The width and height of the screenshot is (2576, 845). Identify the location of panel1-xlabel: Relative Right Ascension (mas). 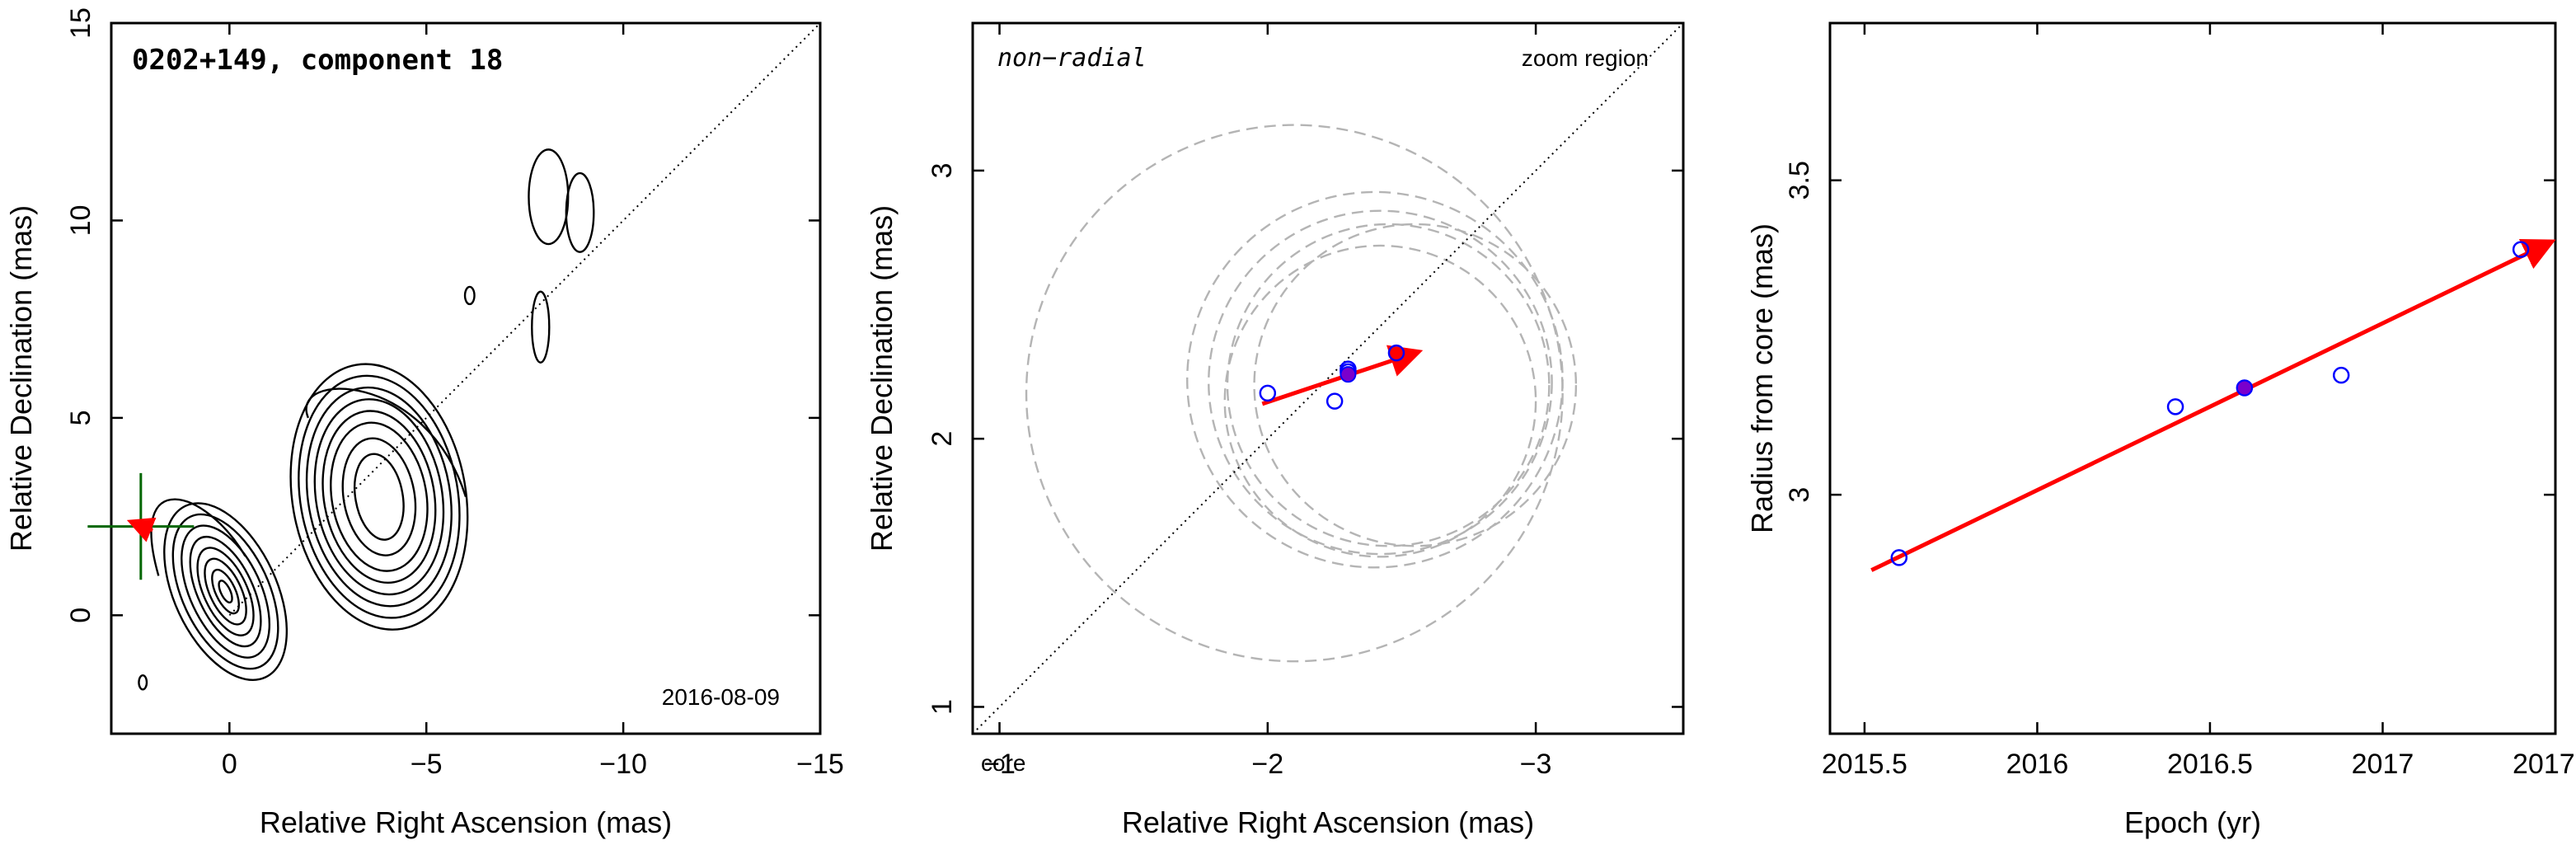
(466, 822).